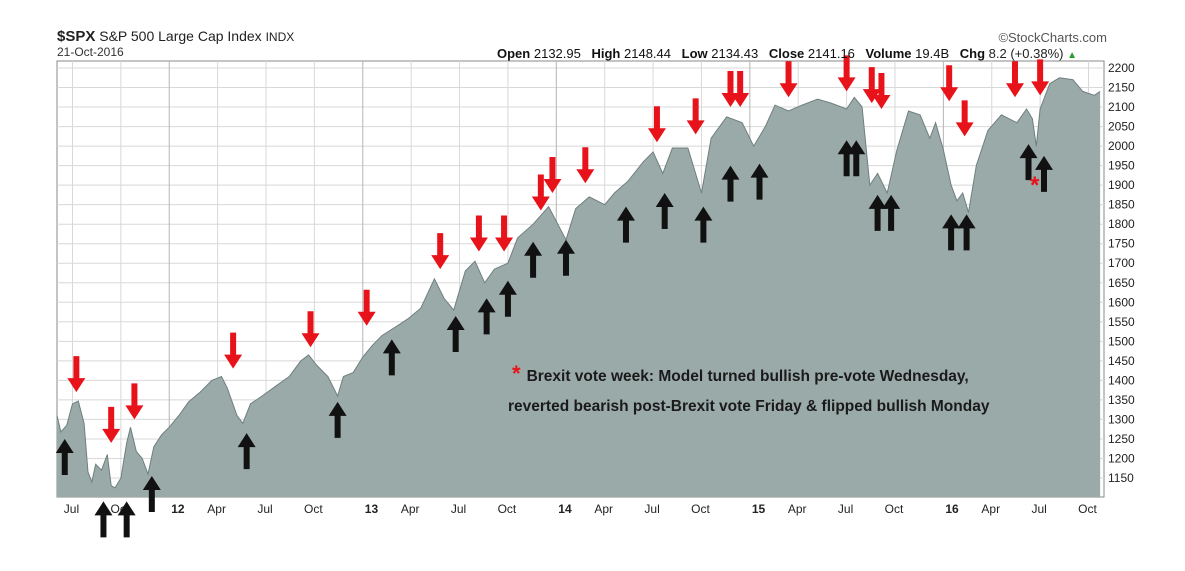 Image resolution: width=1185 pixels, height=571 pixels. Describe the element at coordinates (1121, 439) in the screenshot. I see `y-tick-label: 1250` at that location.